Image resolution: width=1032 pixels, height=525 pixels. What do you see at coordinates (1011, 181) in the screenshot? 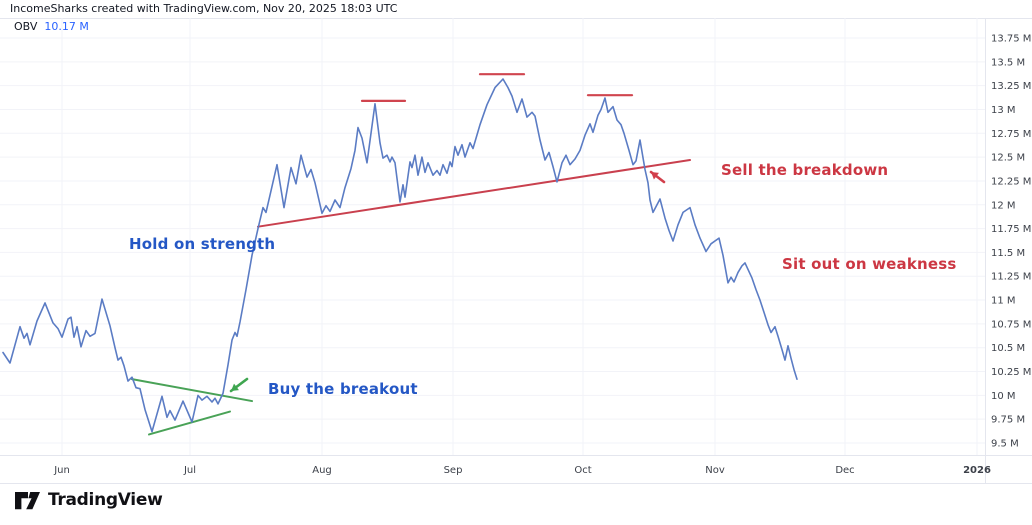
I see `price-axis-label: 12.25 M` at bounding box center [1011, 181].